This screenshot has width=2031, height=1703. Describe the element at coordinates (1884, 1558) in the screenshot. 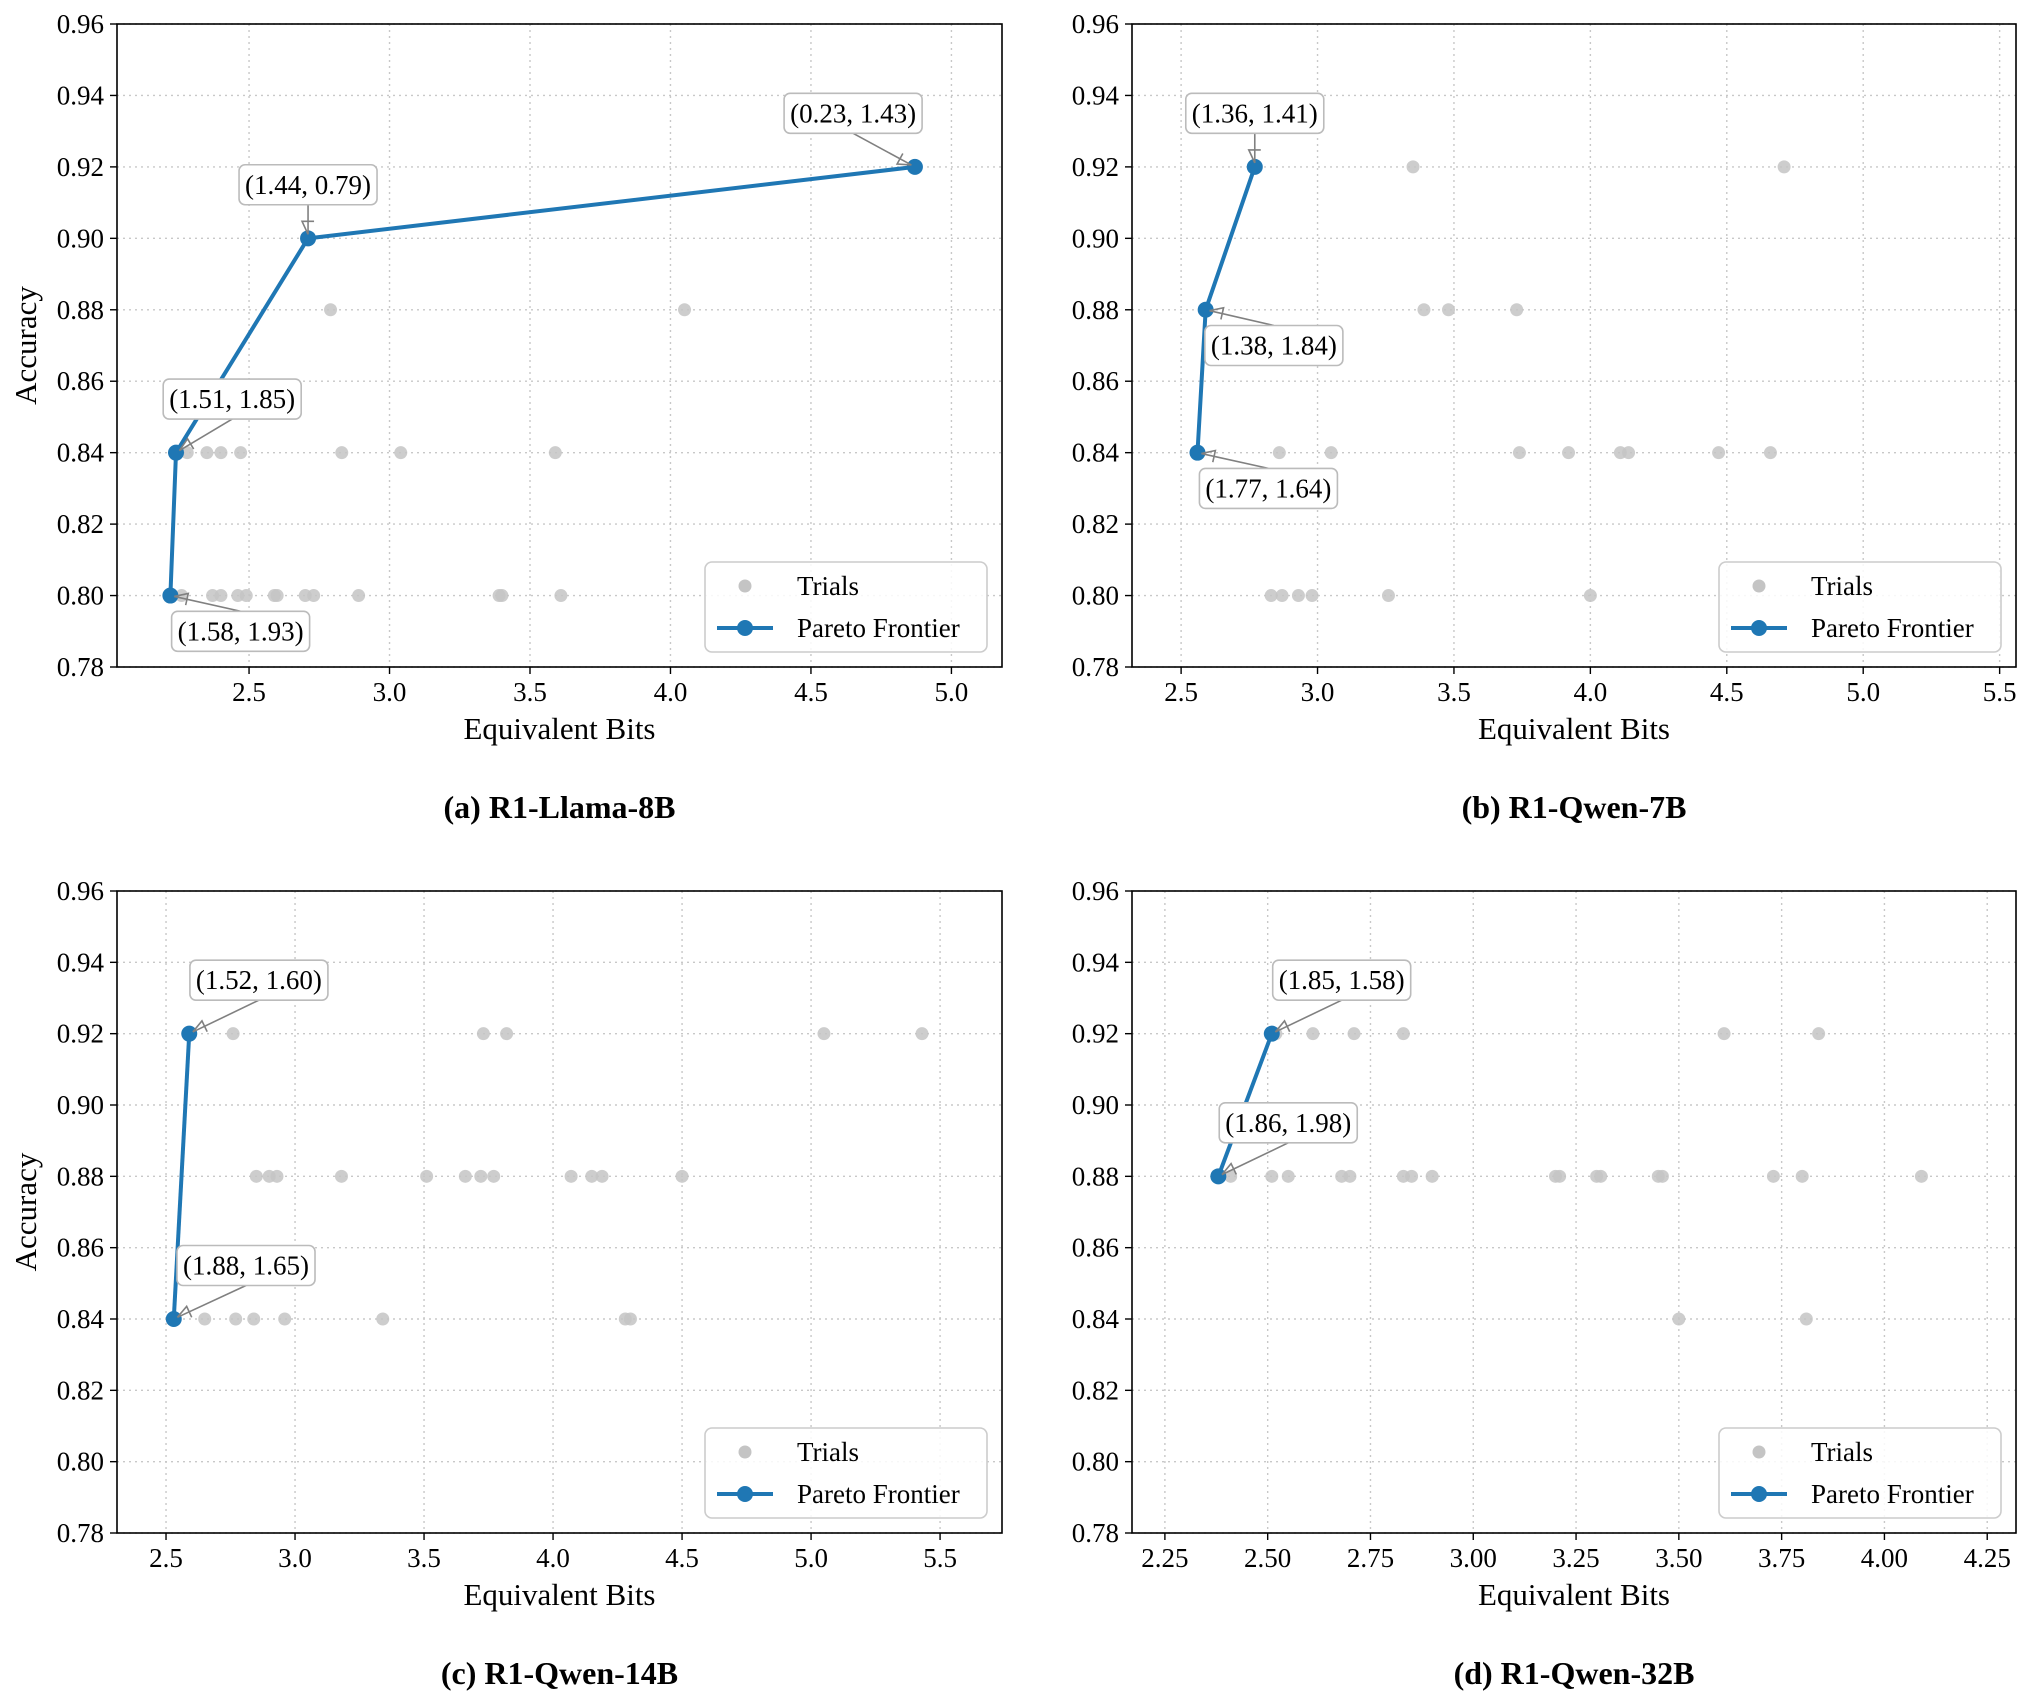

I see `x-tick-label: 4.00` at that location.